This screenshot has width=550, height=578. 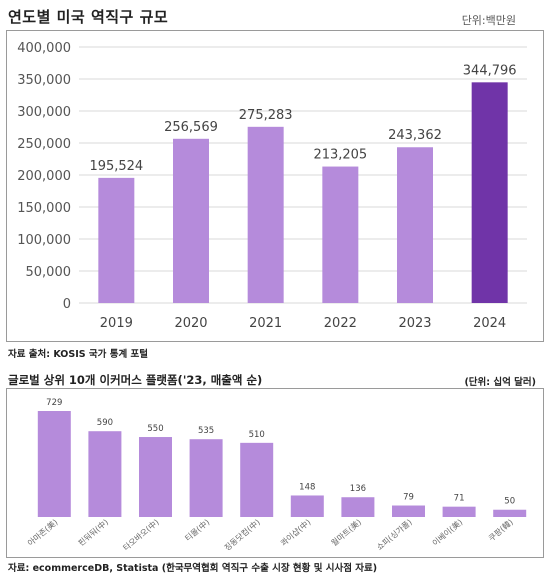 What do you see at coordinates (509, 502) in the screenshot?
I see `data-label: 50` at bounding box center [509, 502].